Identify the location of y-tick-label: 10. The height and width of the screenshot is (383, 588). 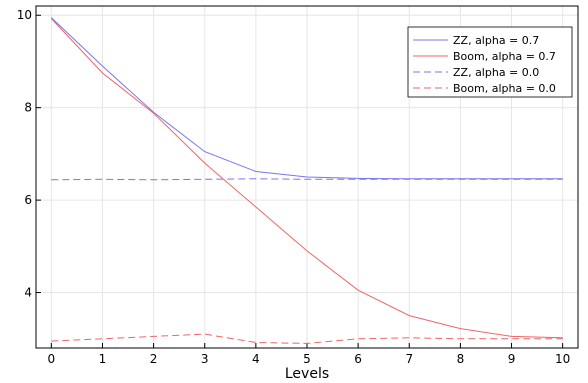
(24, 15).